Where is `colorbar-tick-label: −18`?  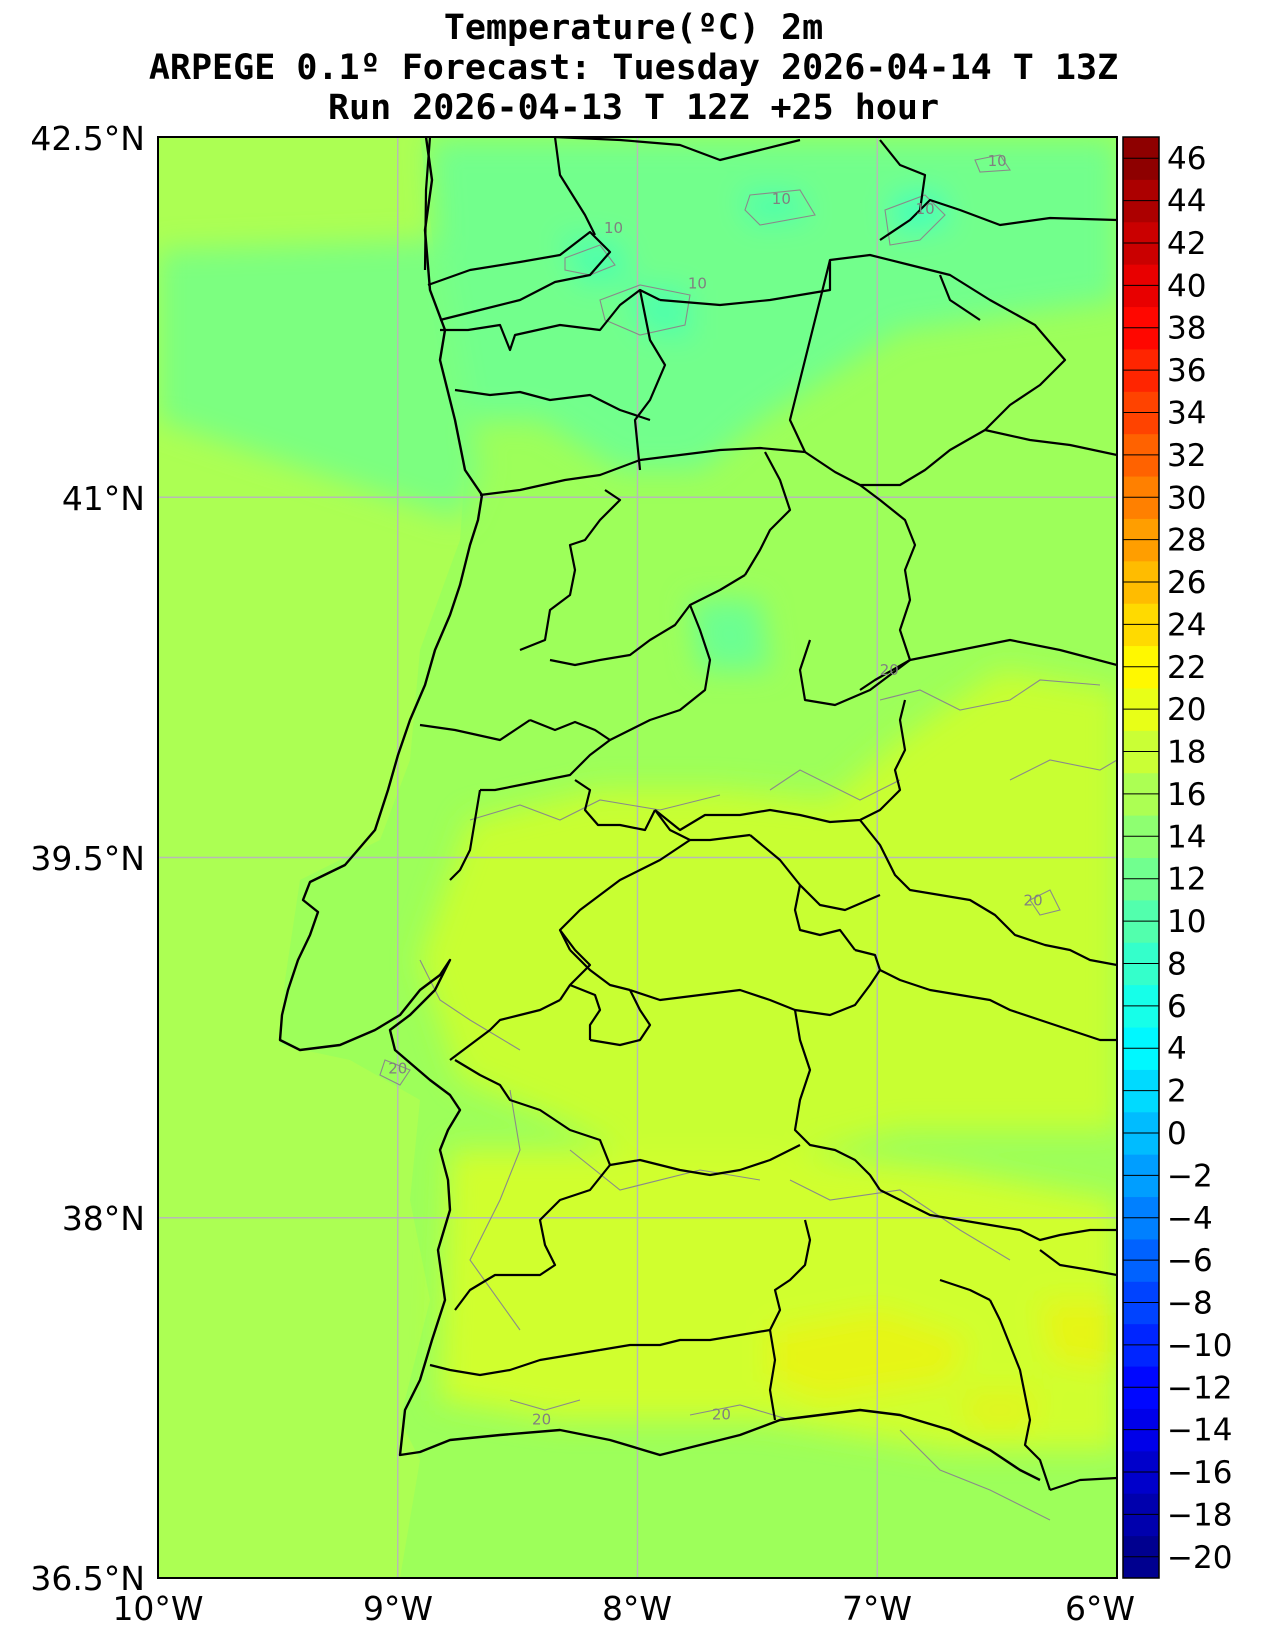
colorbar-tick-label: −18 is located at coordinates (1199, 1515).